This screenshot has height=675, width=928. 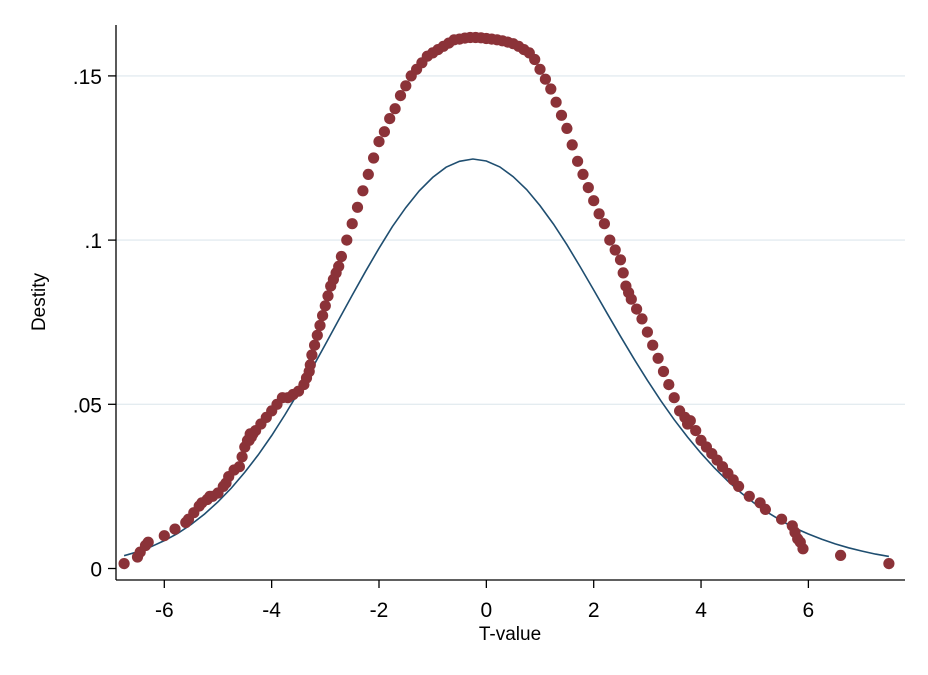 I want to click on y-tick-label: .1, so click(x=93, y=241).